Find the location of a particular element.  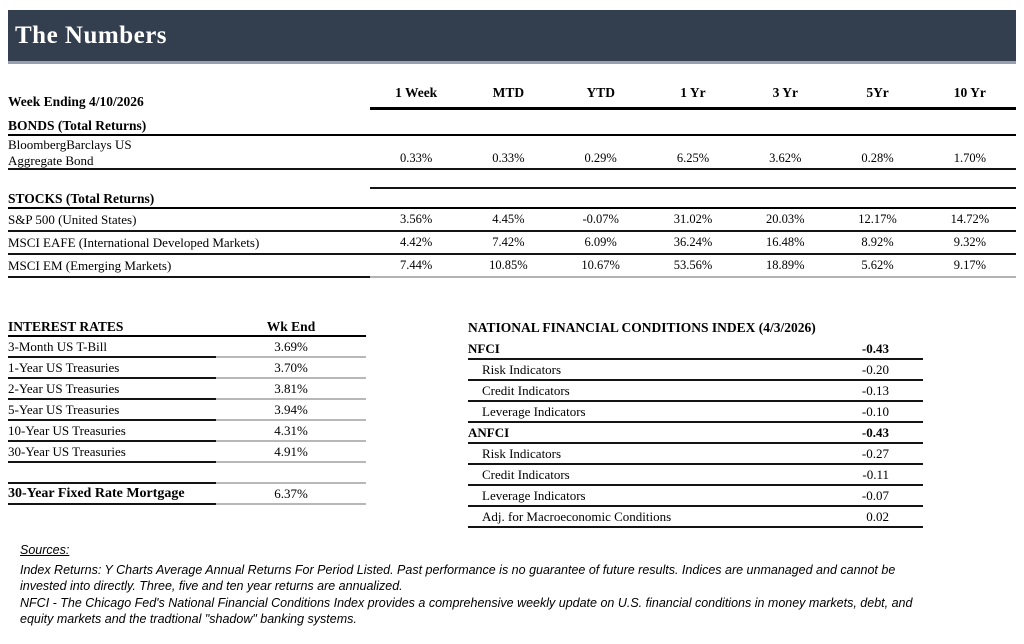

nfci-row: Leverage Indicators -0.10 is located at coordinates (695, 412).